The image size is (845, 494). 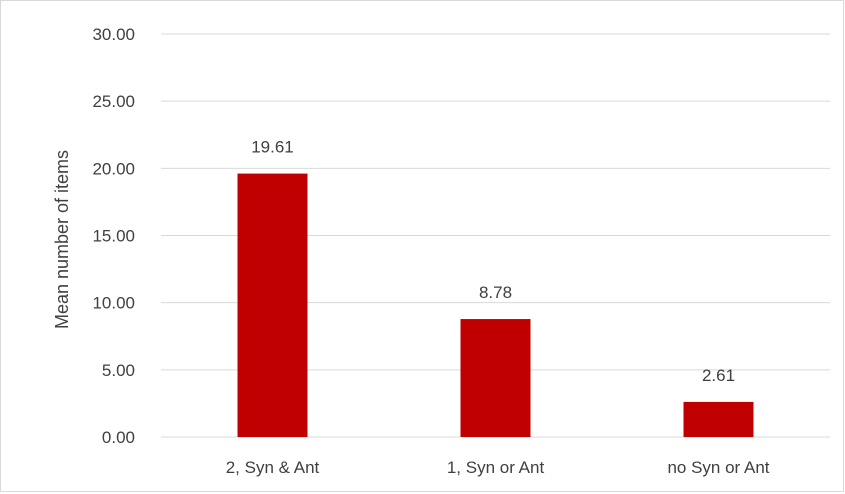 What do you see at coordinates (113, 101) in the screenshot?
I see `y-tick-label: 25.00` at bounding box center [113, 101].